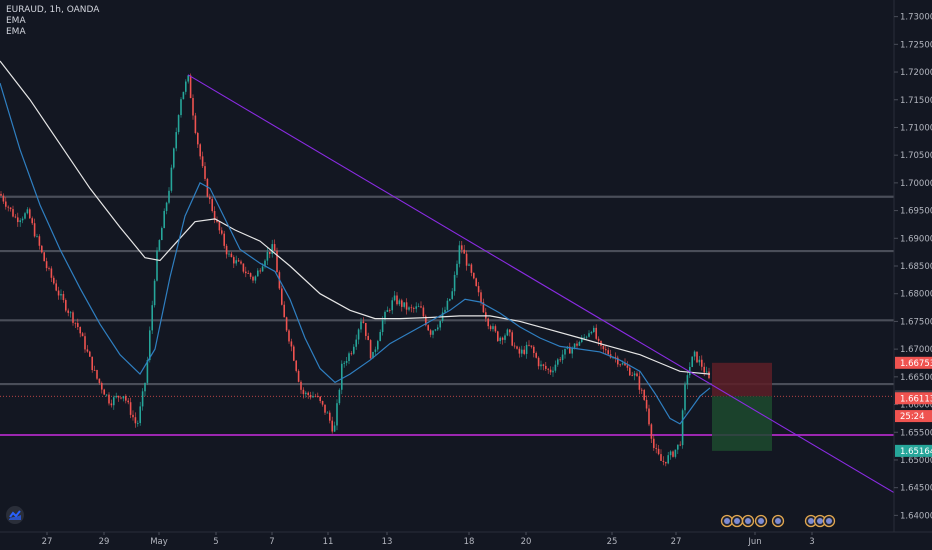 Image resolution: width=932 pixels, height=550 pixels. What do you see at coordinates (913, 266) in the screenshot?
I see `price-axis` at bounding box center [913, 266].